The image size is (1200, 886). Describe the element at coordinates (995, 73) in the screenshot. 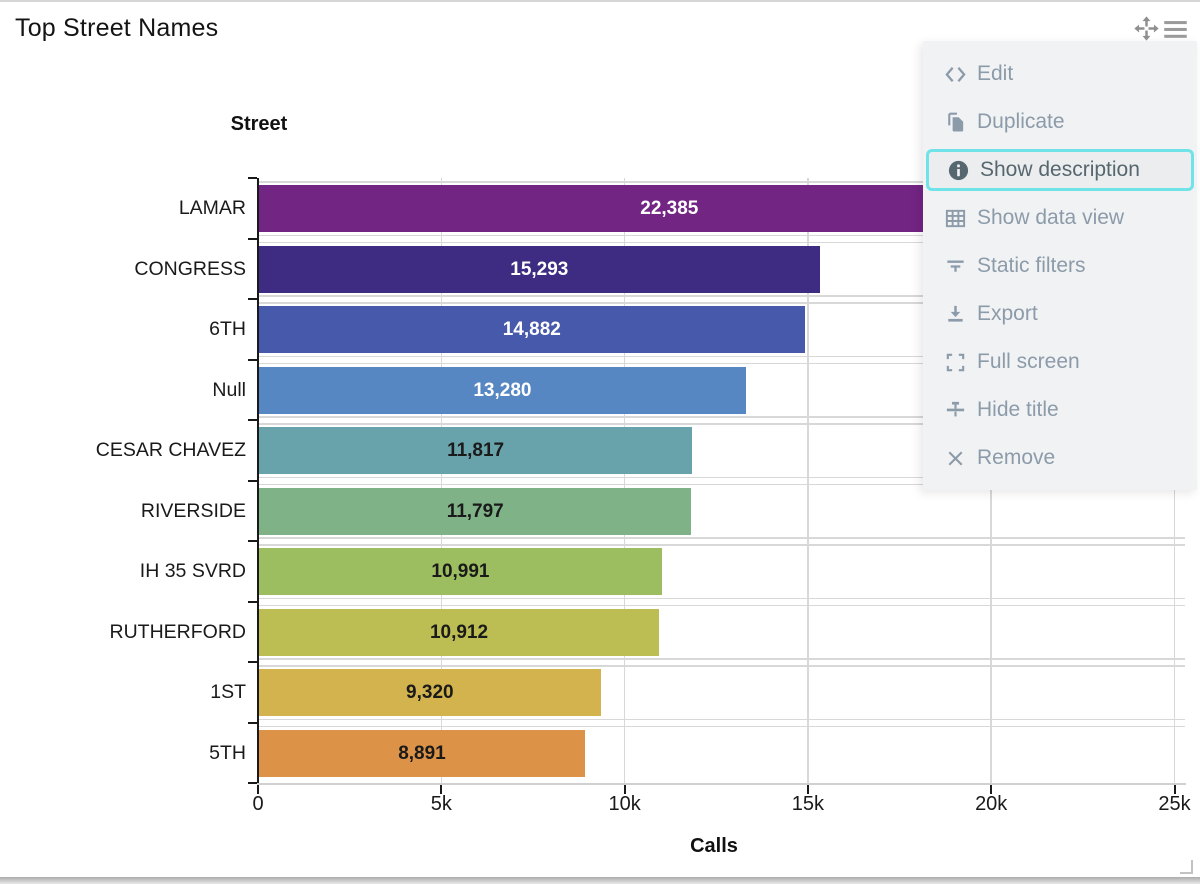

I see `menu-item-label: Edit` at that location.